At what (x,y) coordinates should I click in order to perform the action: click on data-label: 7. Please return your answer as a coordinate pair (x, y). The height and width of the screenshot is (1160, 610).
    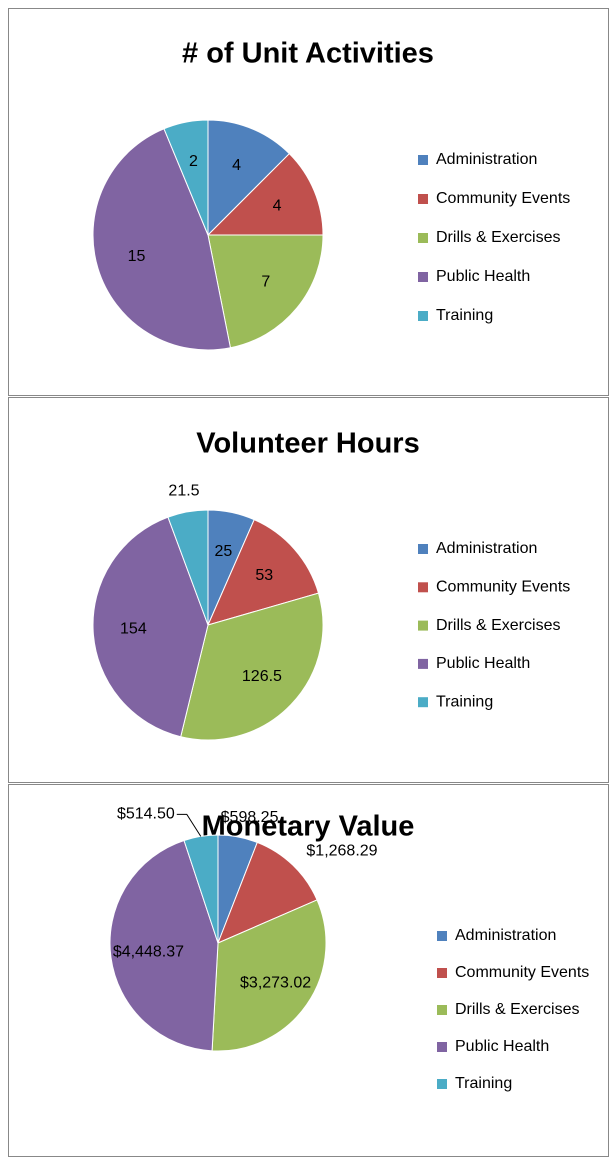
    Looking at the image, I should click on (265, 282).